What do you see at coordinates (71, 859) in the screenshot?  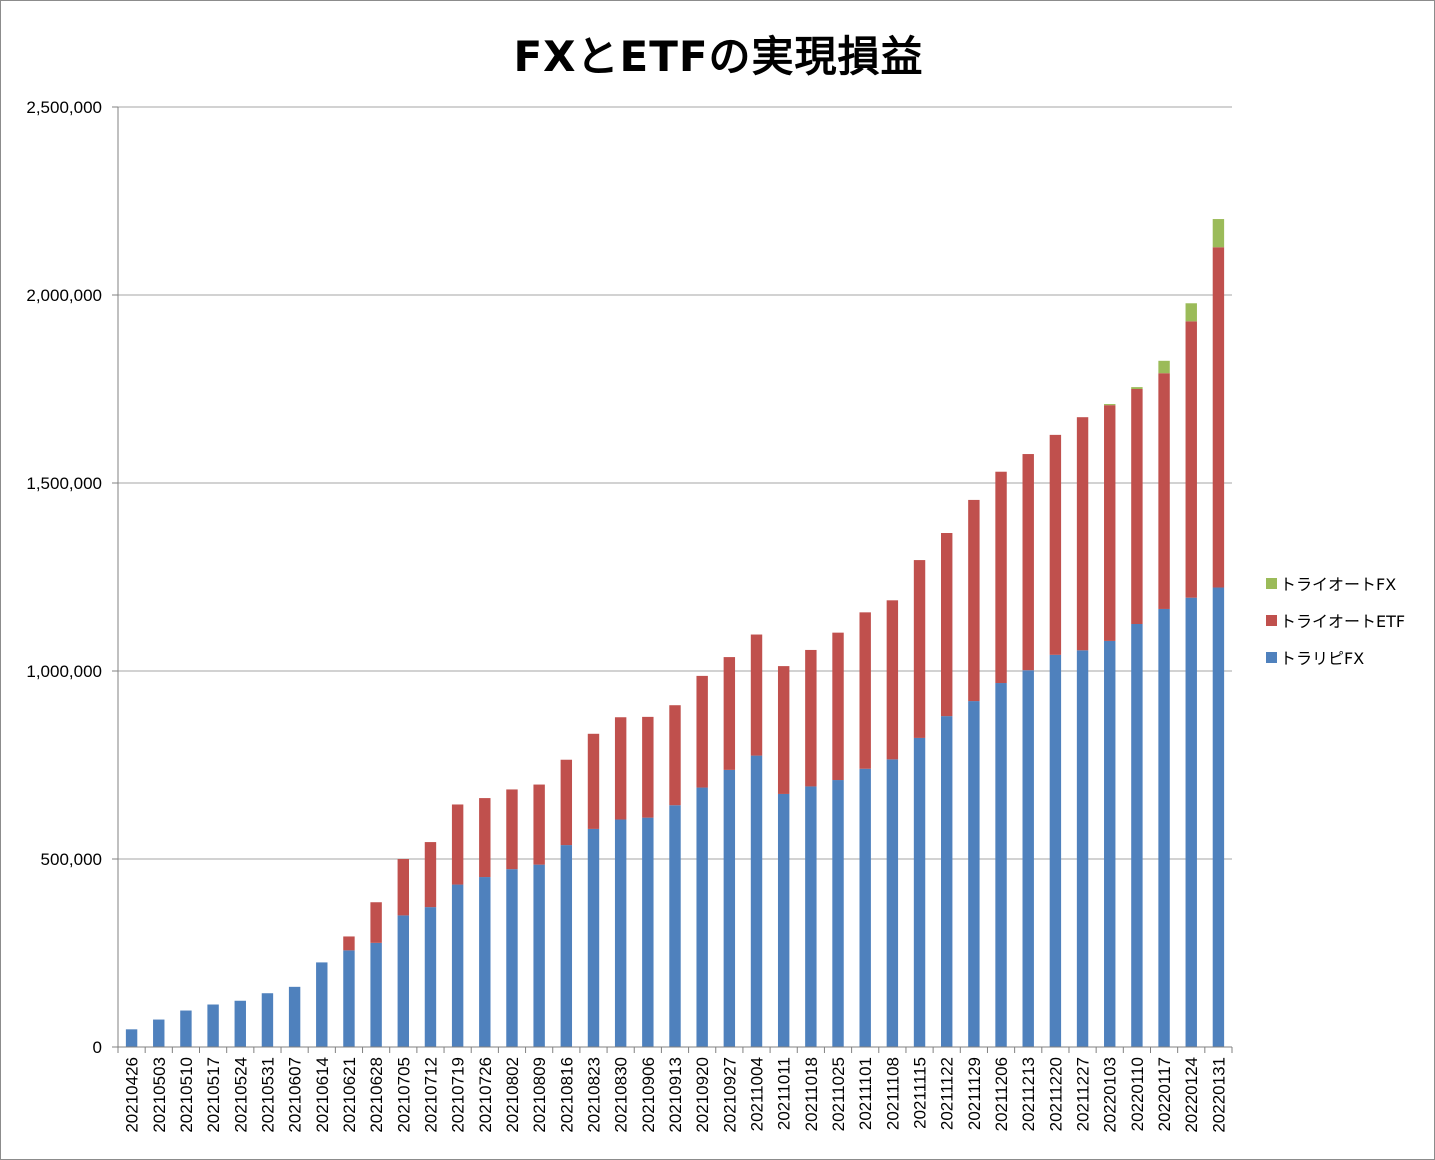 I see `y-tick-label: 500,000` at bounding box center [71, 859].